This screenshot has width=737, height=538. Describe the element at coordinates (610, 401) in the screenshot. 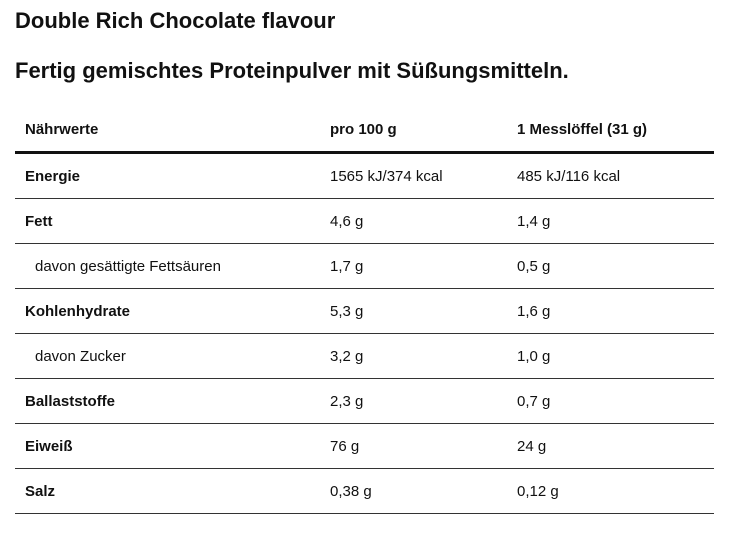

I see `cell: 0,7 g` at that location.